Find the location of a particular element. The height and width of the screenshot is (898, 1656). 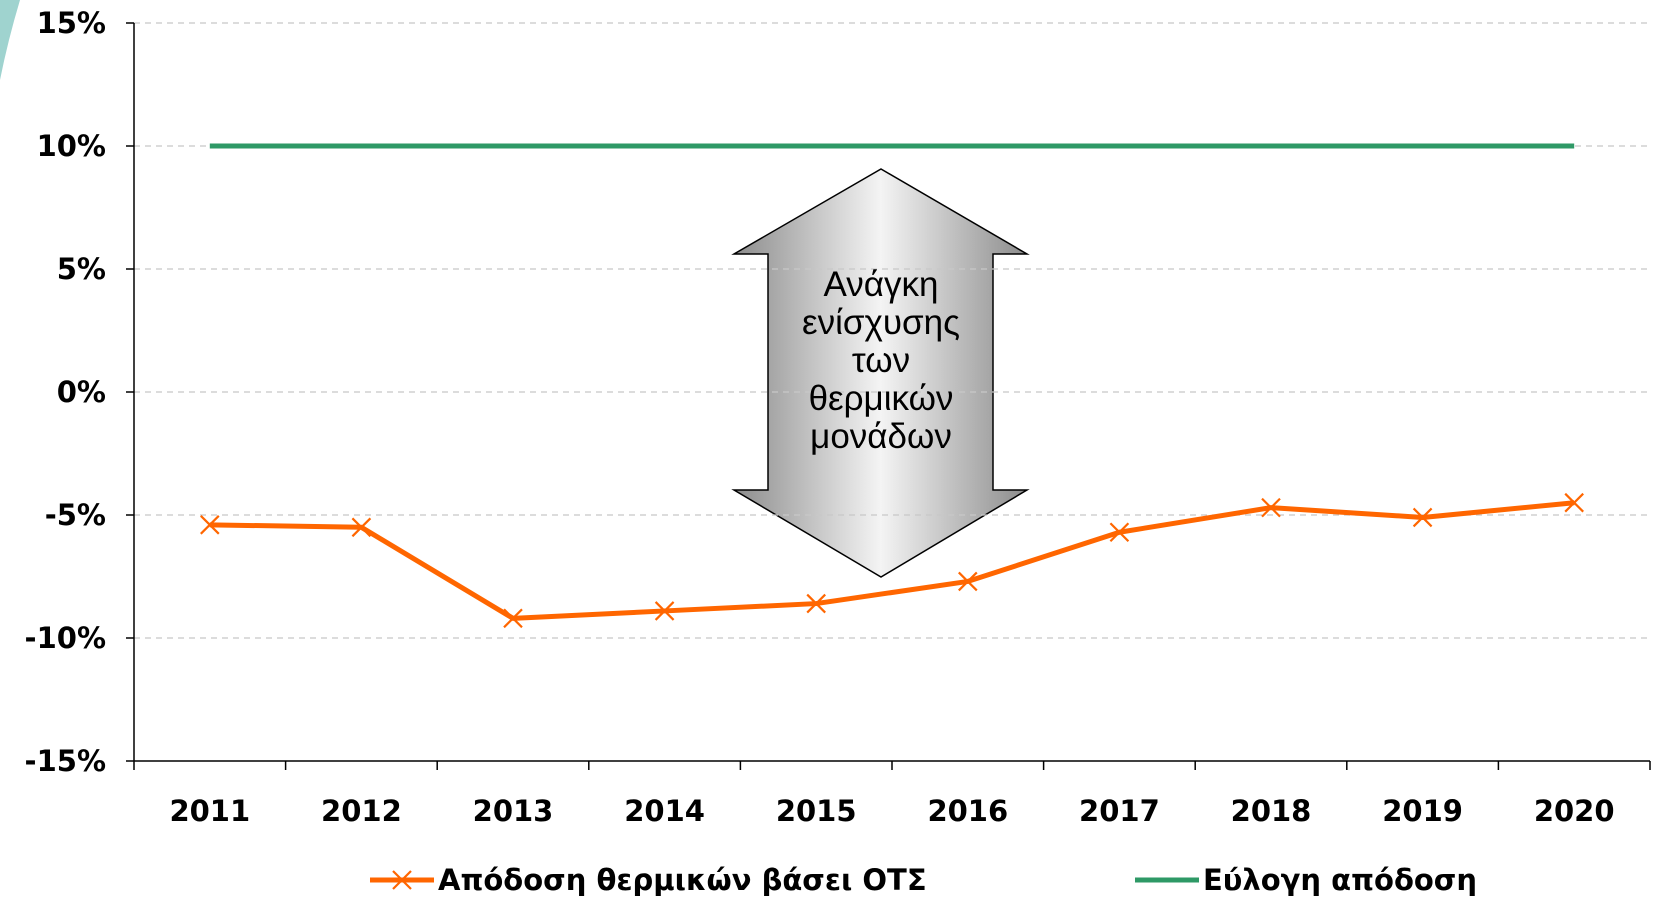

annotation-line: μονάδων is located at coordinates (881, 436).